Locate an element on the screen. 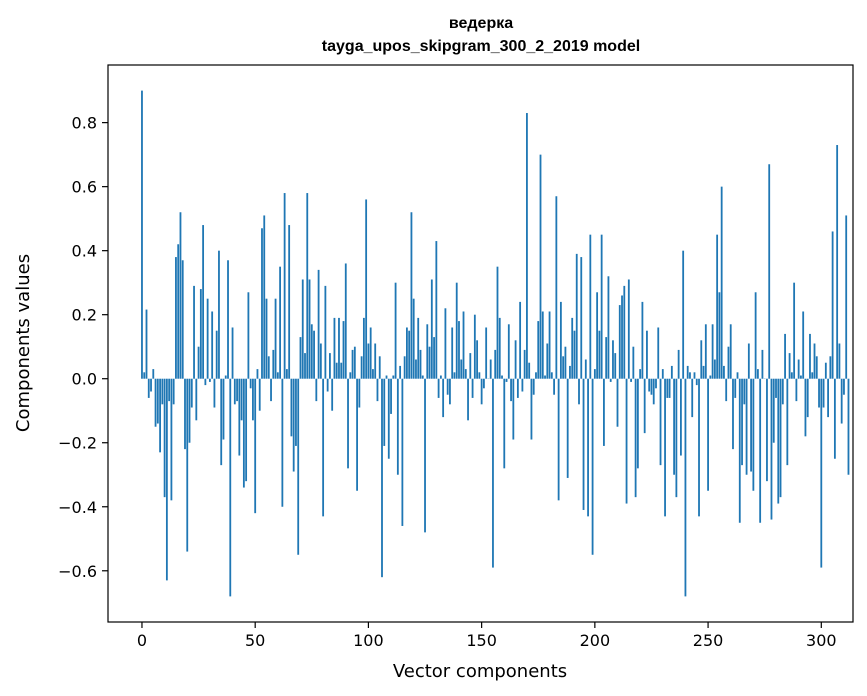 Image resolution: width=867 pixels, height=696 pixels. x-tick-label: 200 is located at coordinates (595, 640).